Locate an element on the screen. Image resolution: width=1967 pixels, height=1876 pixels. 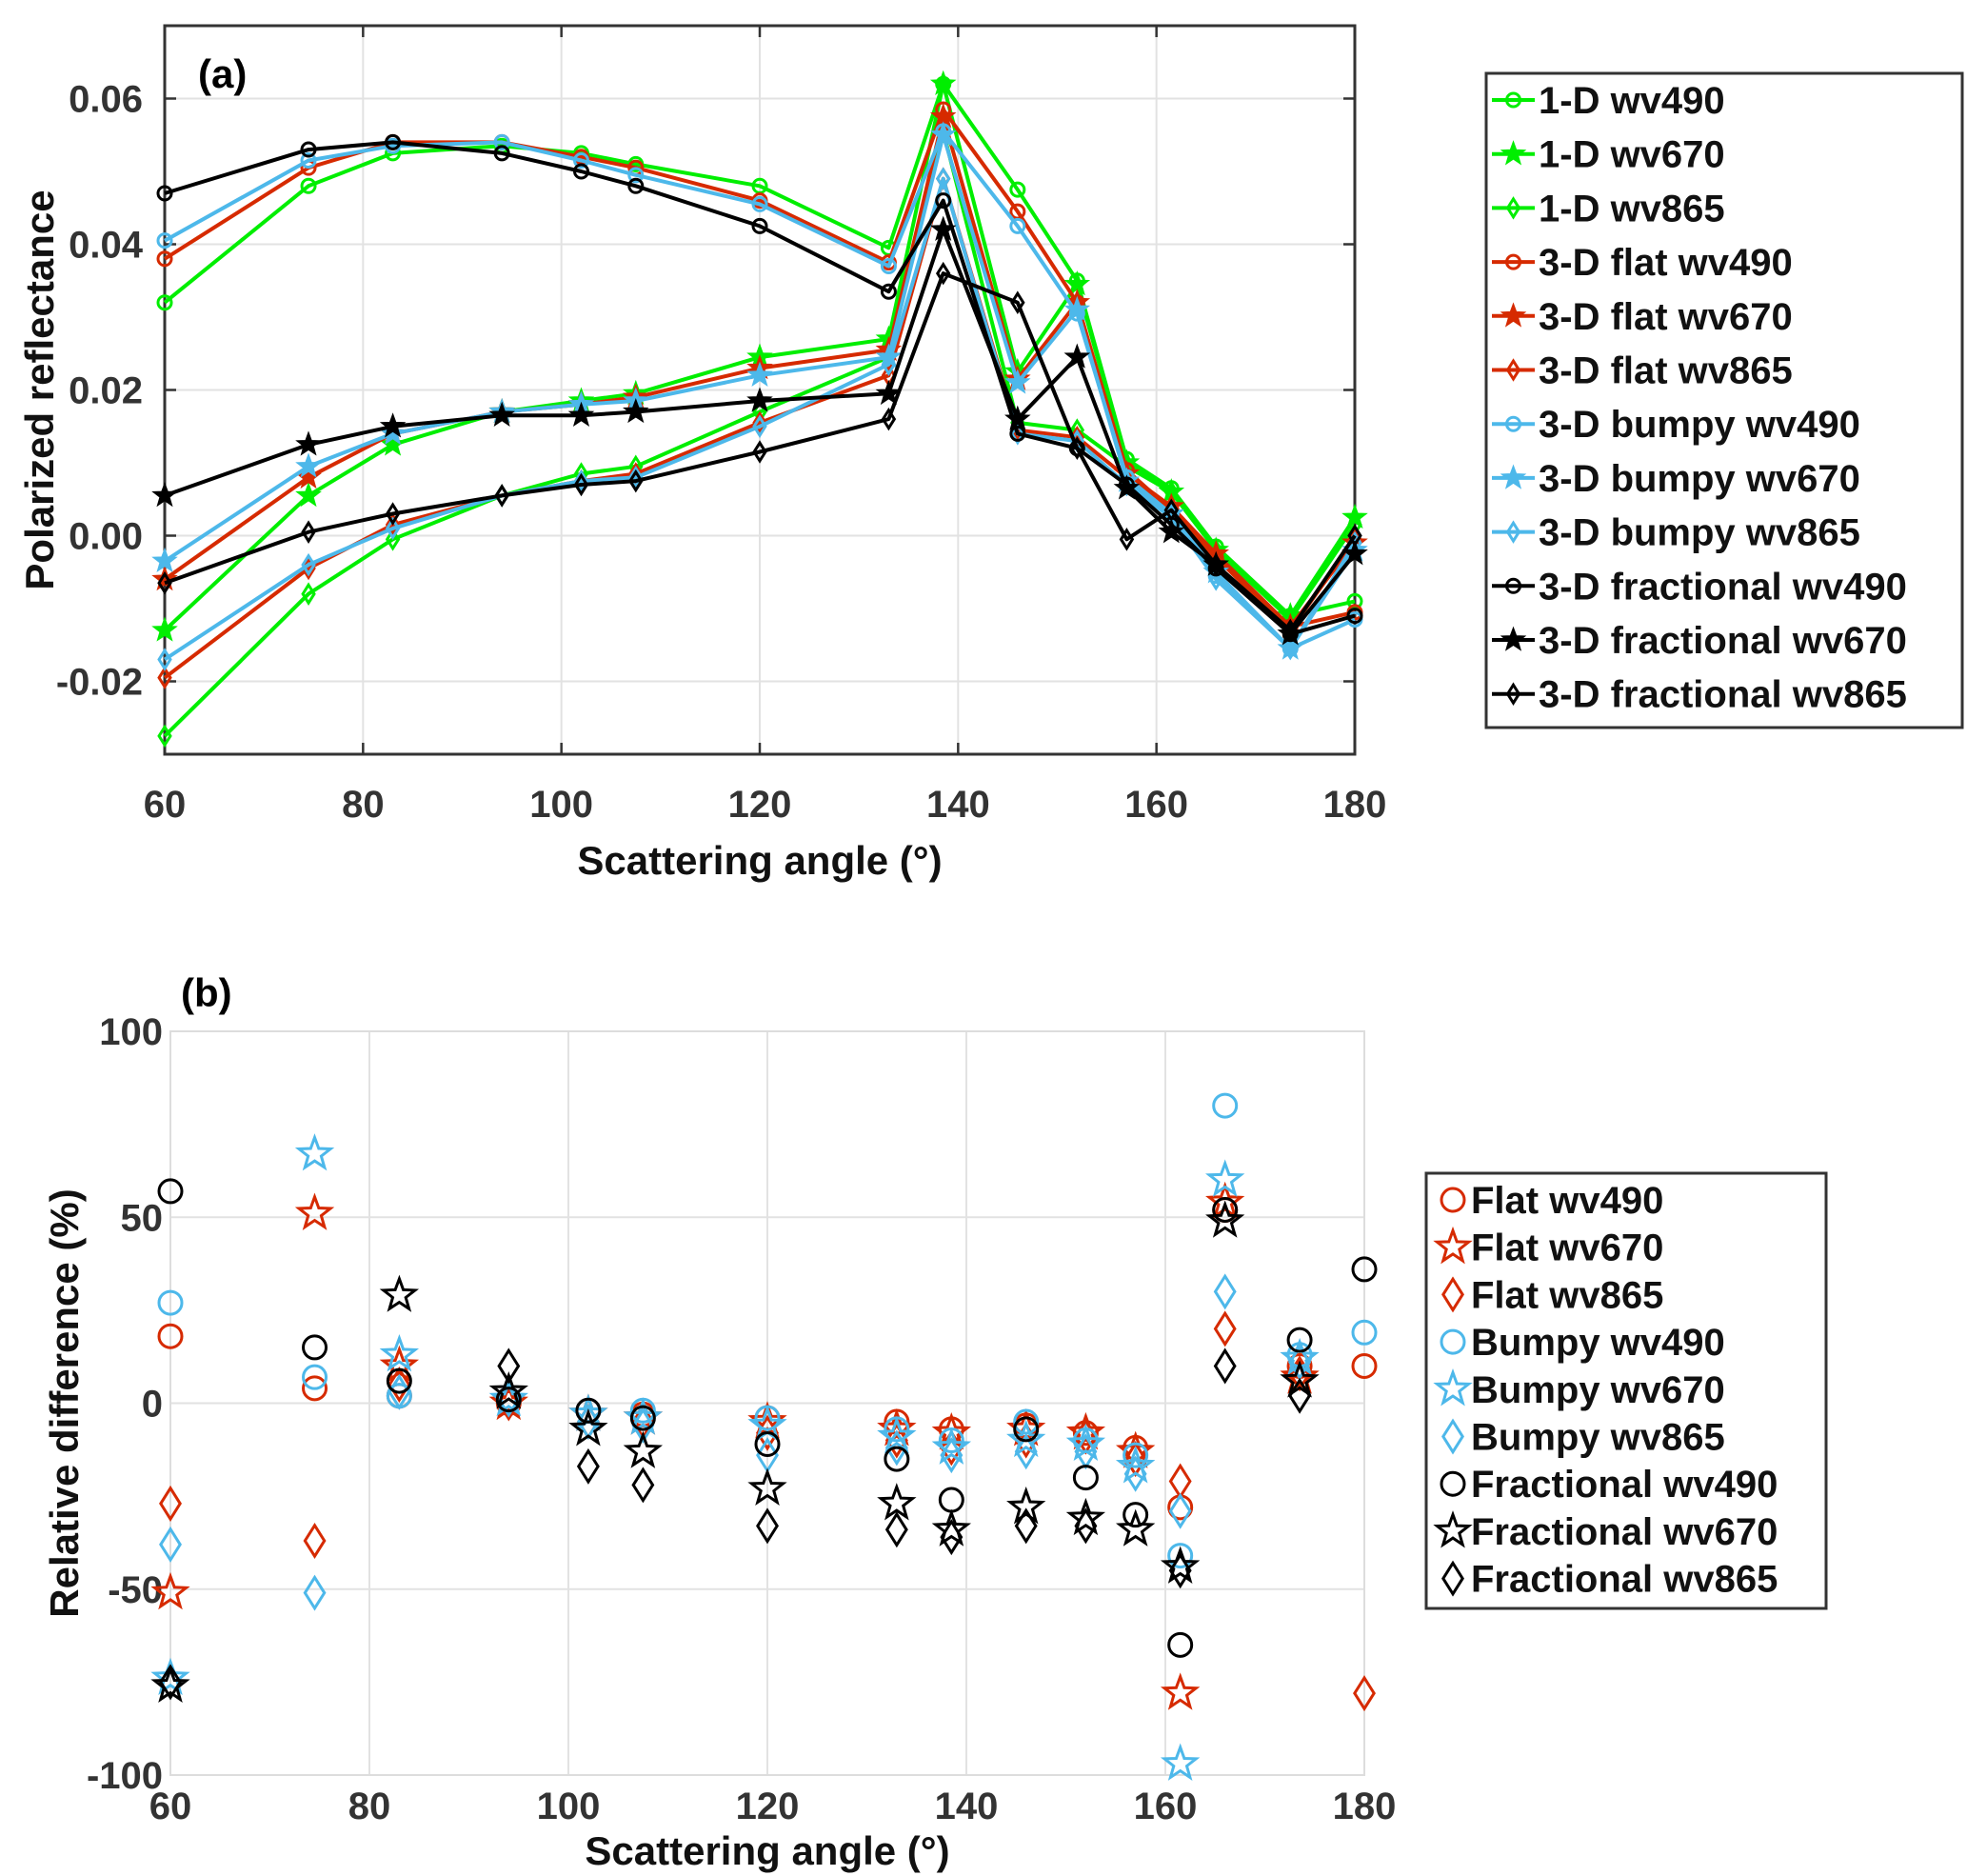
series-fractional-wv865 is located at coordinates (735, 1524).